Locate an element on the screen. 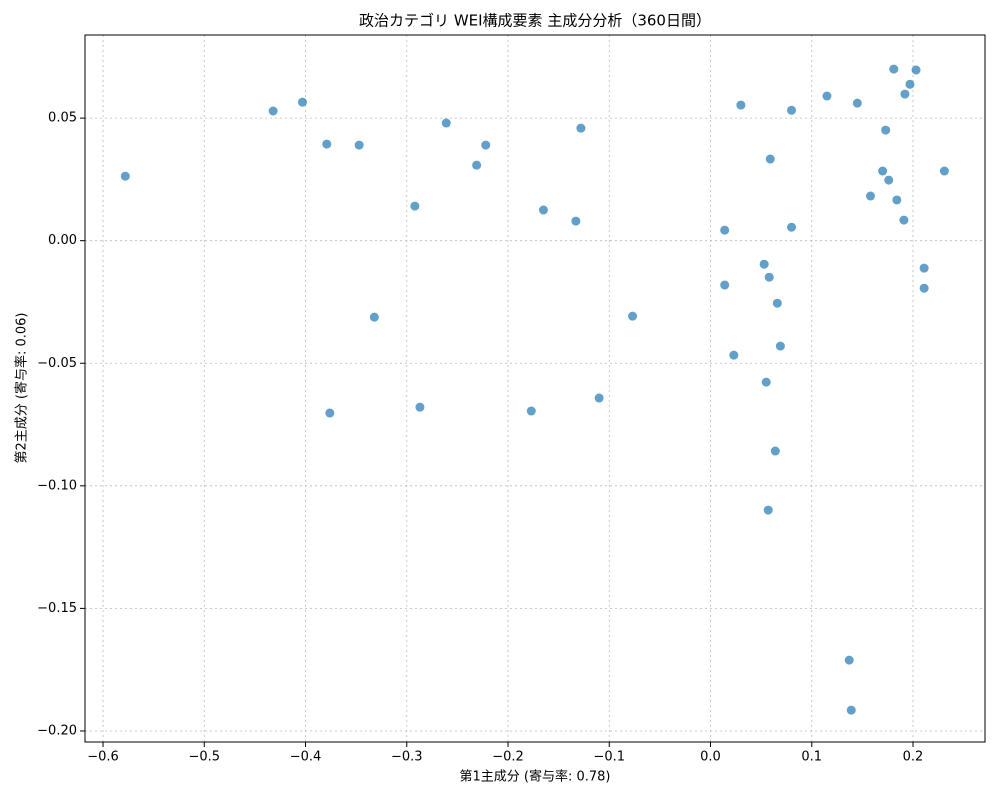  x-tick-label: −0.1 is located at coordinates (609, 757).